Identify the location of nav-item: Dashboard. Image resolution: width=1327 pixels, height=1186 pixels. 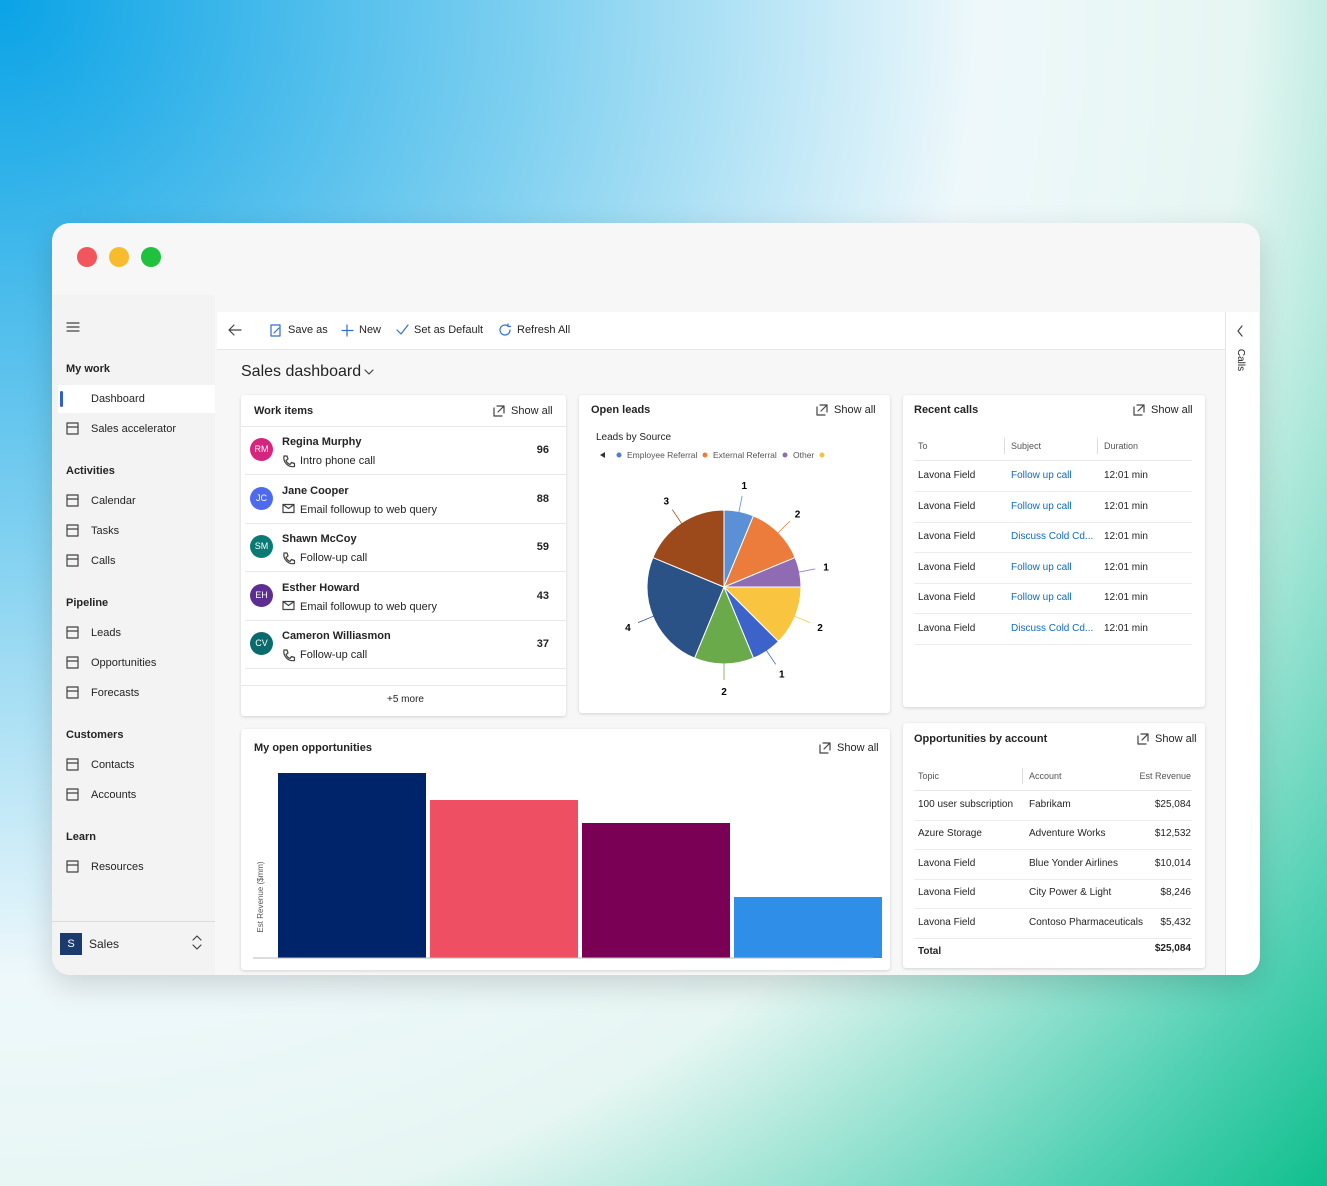
(118, 399).